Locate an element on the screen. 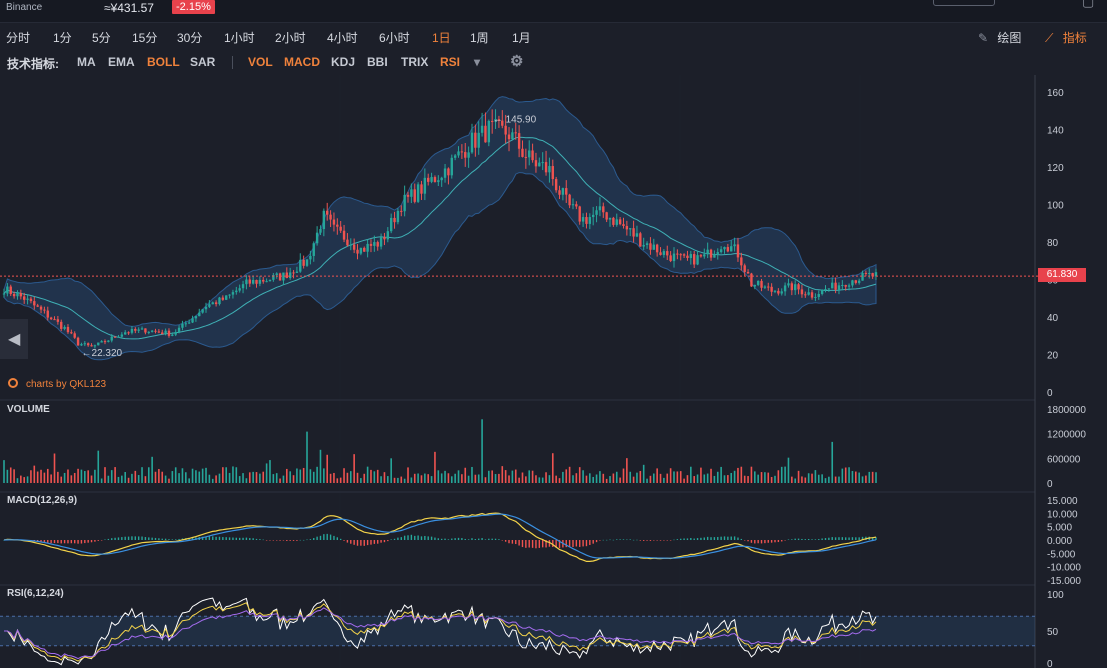  timeframe-4: 30分 is located at coordinates (190, 38).